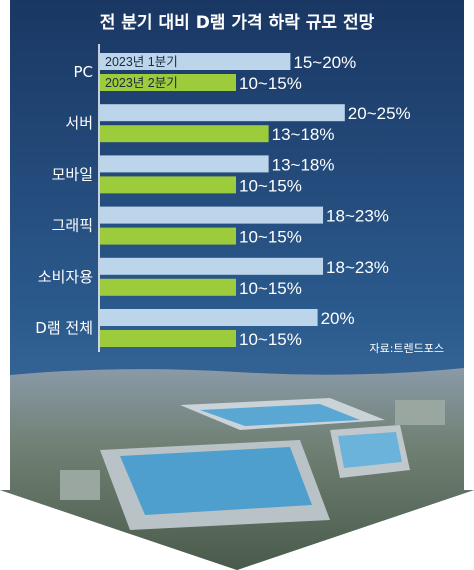  I want to click on data-label: 20%, so click(338, 318).